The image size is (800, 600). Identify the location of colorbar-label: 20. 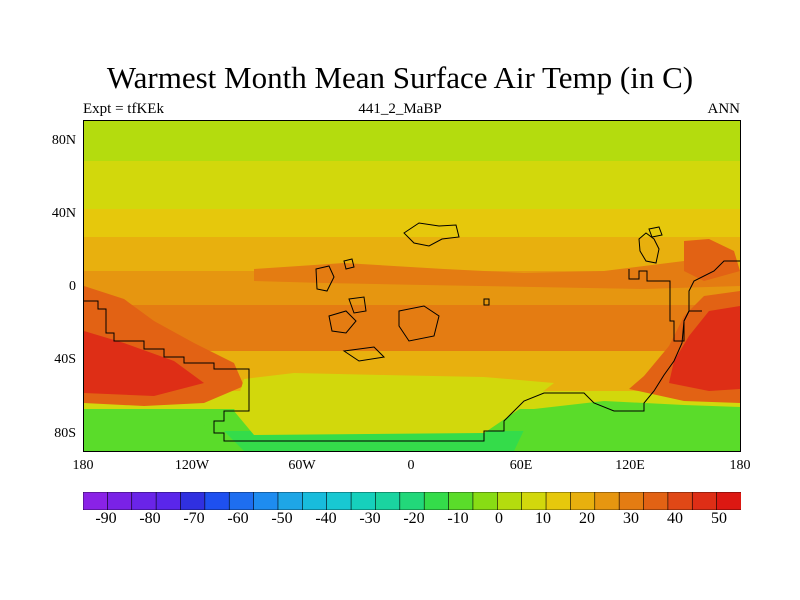
(587, 518).